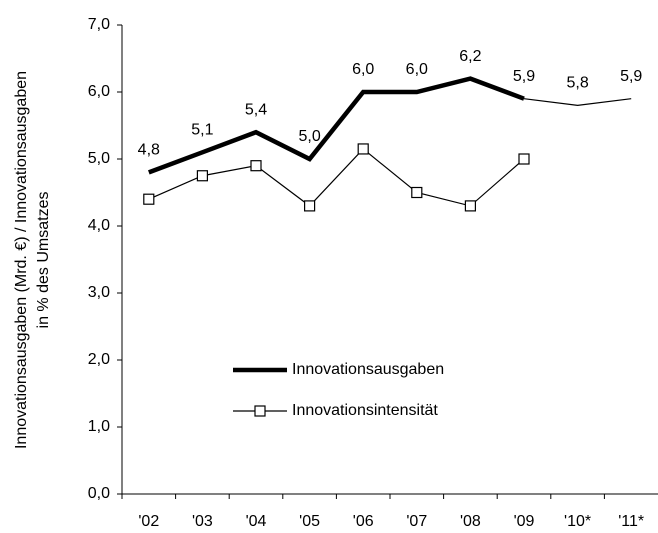 This screenshot has width=658, height=533. What do you see at coordinates (148, 521) in the screenshot?
I see `x-tick-label: '02` at bounding box center [148, 521].